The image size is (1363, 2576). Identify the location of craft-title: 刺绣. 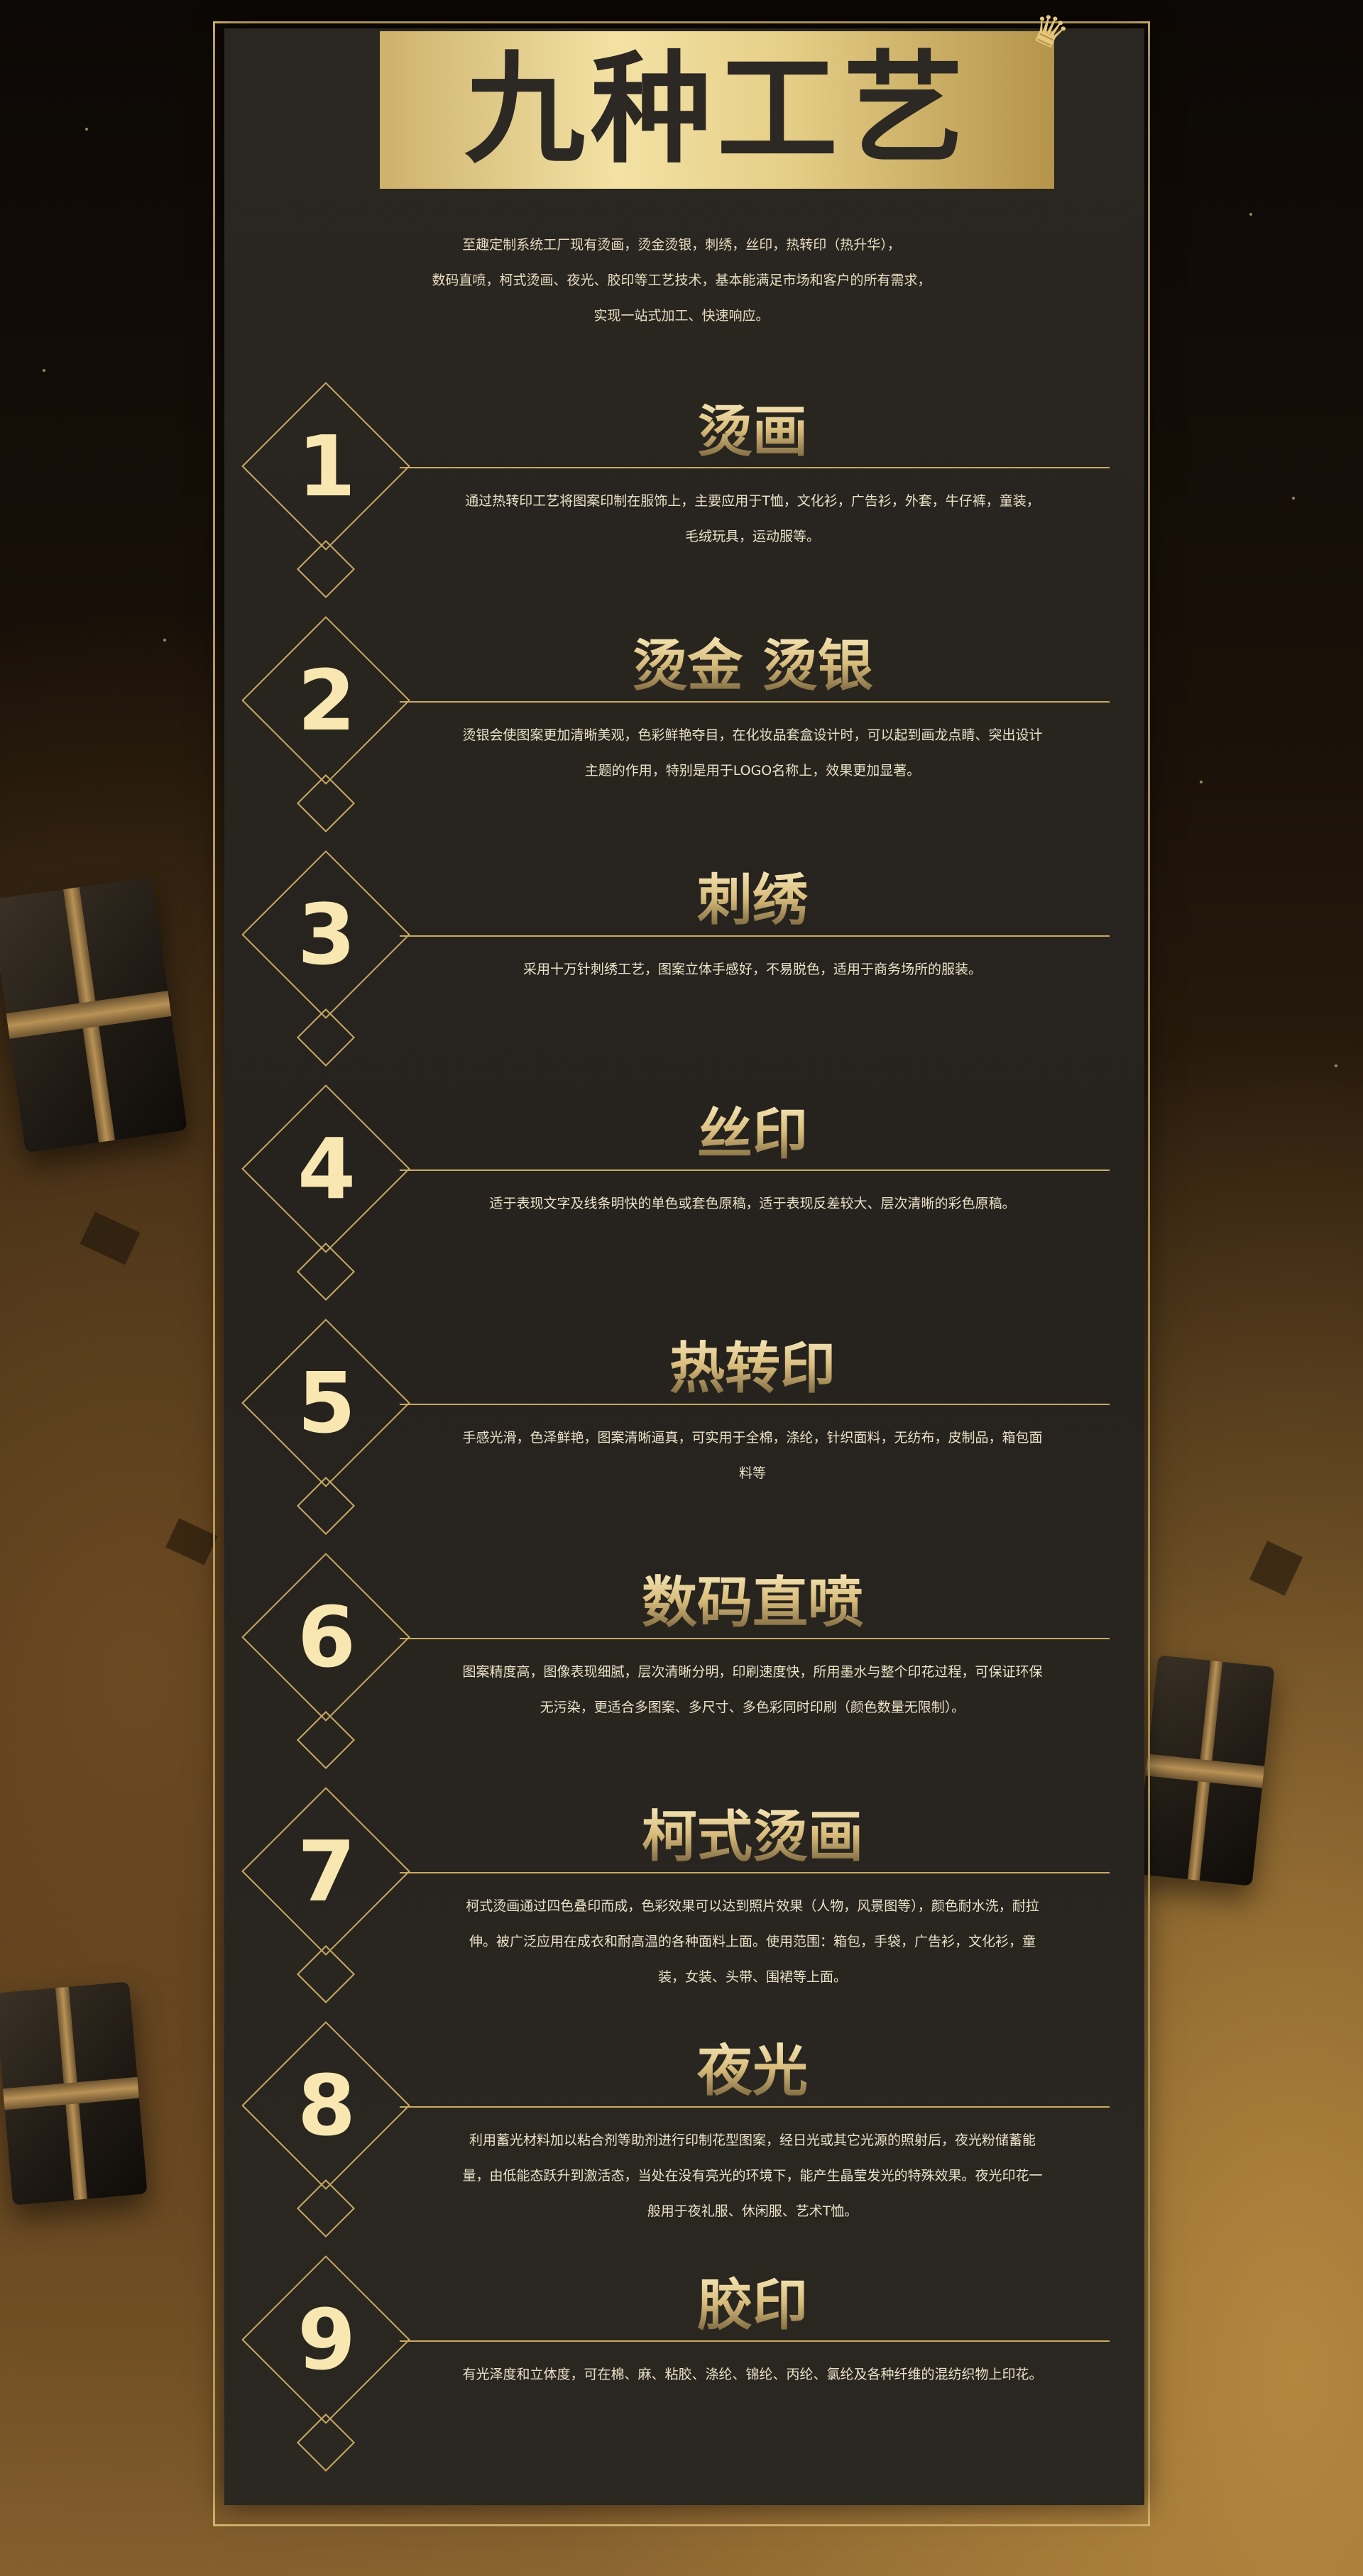
(752, 900).